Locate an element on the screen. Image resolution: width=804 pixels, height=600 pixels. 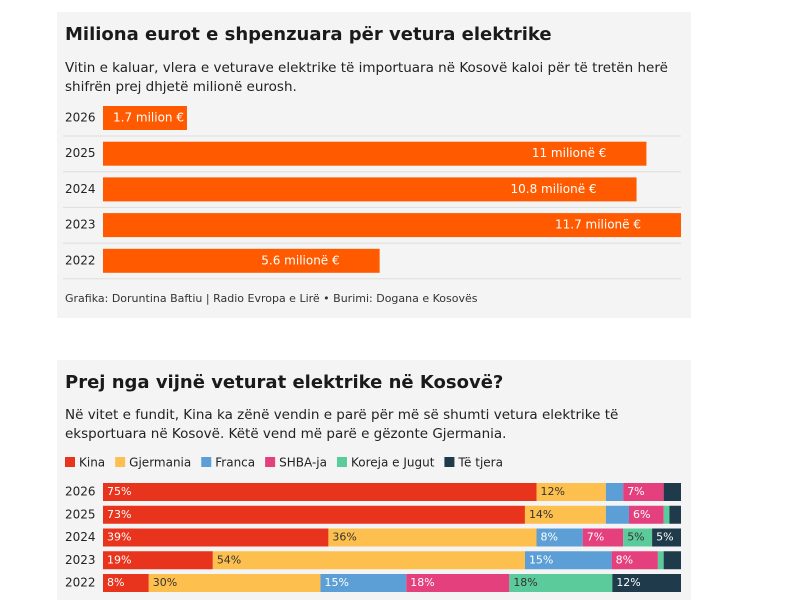
data-label: 11 milionë € is located at coordinates (569, 153).